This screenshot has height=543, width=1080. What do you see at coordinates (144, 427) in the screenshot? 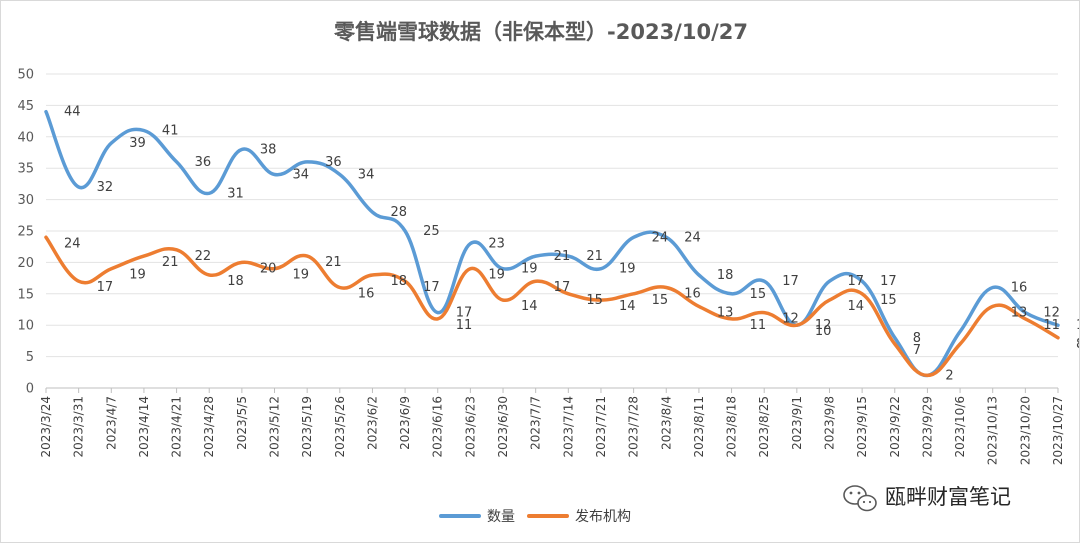
I see `x-tick-label: 2023/4/14` at bounding box center [144, 427].